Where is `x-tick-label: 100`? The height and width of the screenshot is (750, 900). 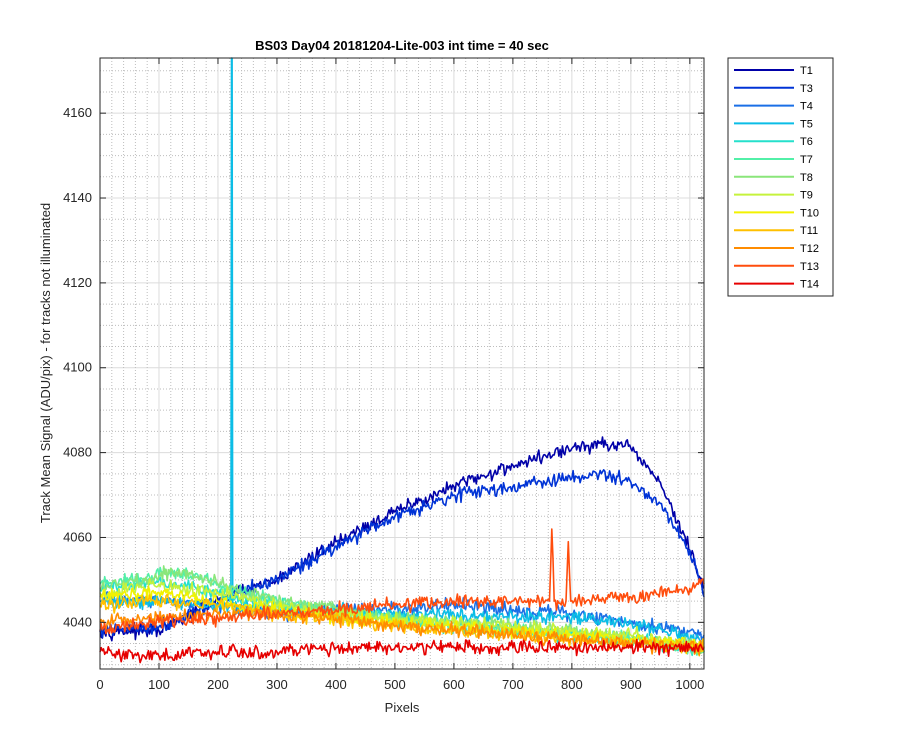 x-tick-label: 100 is located at coordinates (159, 684).